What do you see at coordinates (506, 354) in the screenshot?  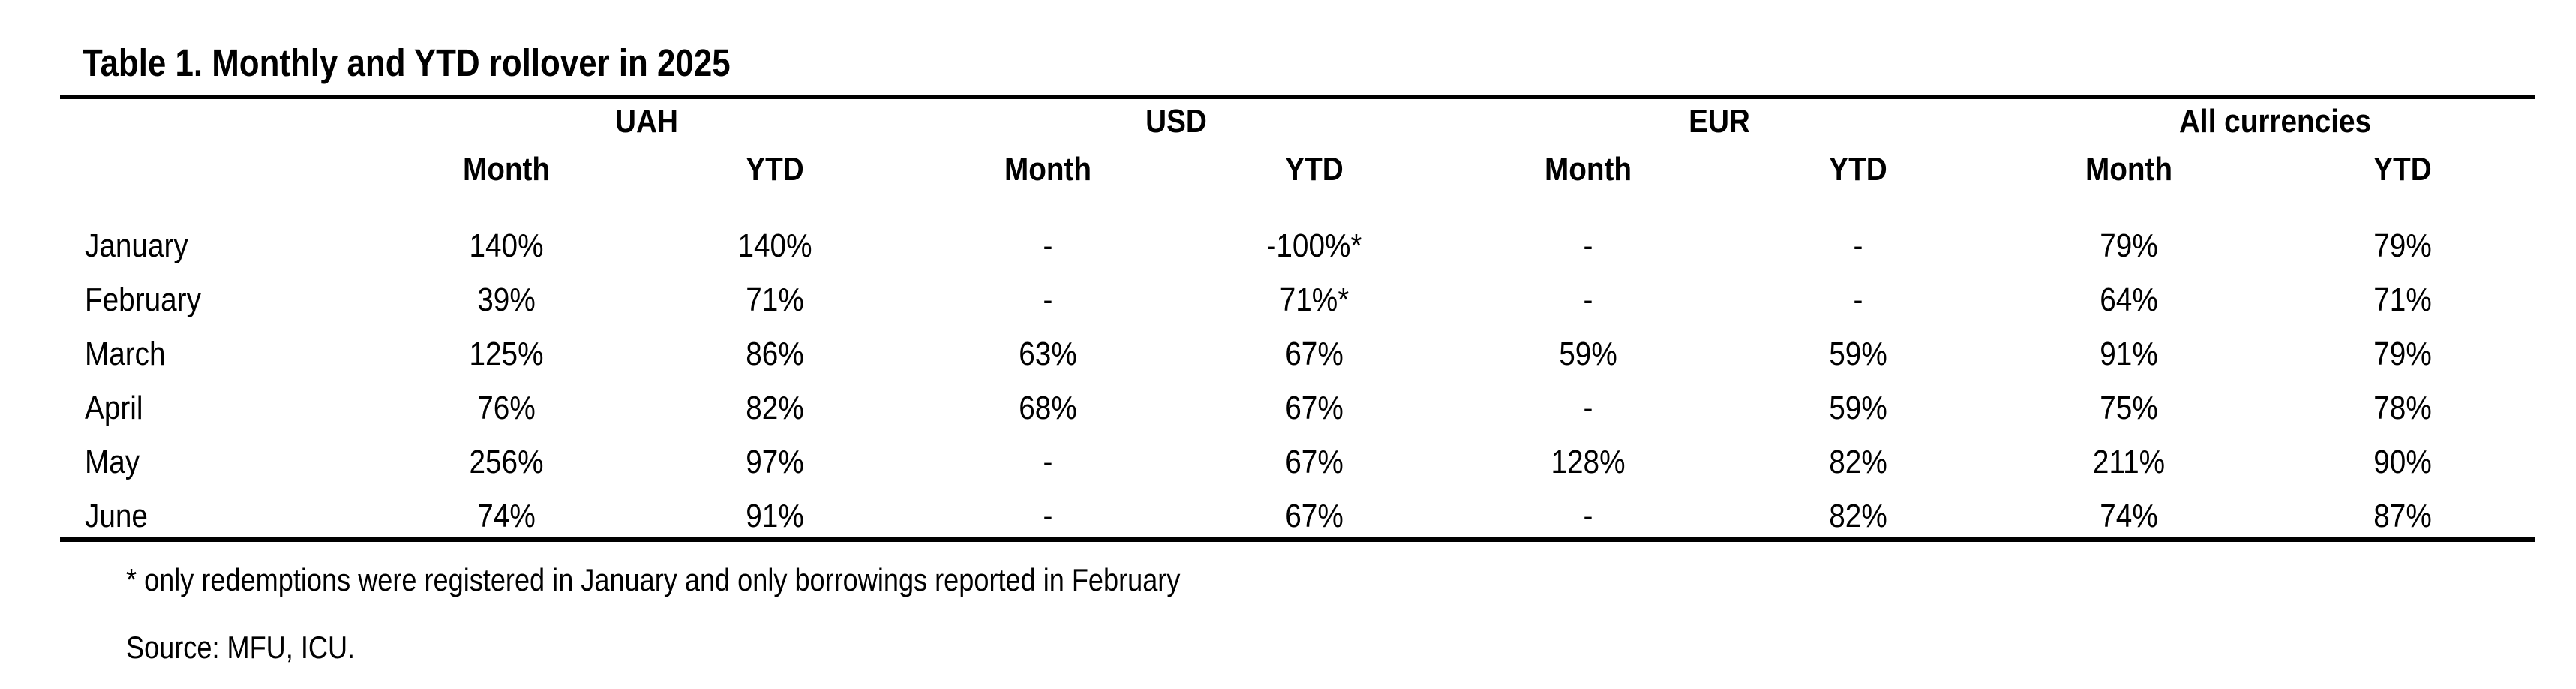 I see `table-cell: 125%` at bounding box center [506, 354].